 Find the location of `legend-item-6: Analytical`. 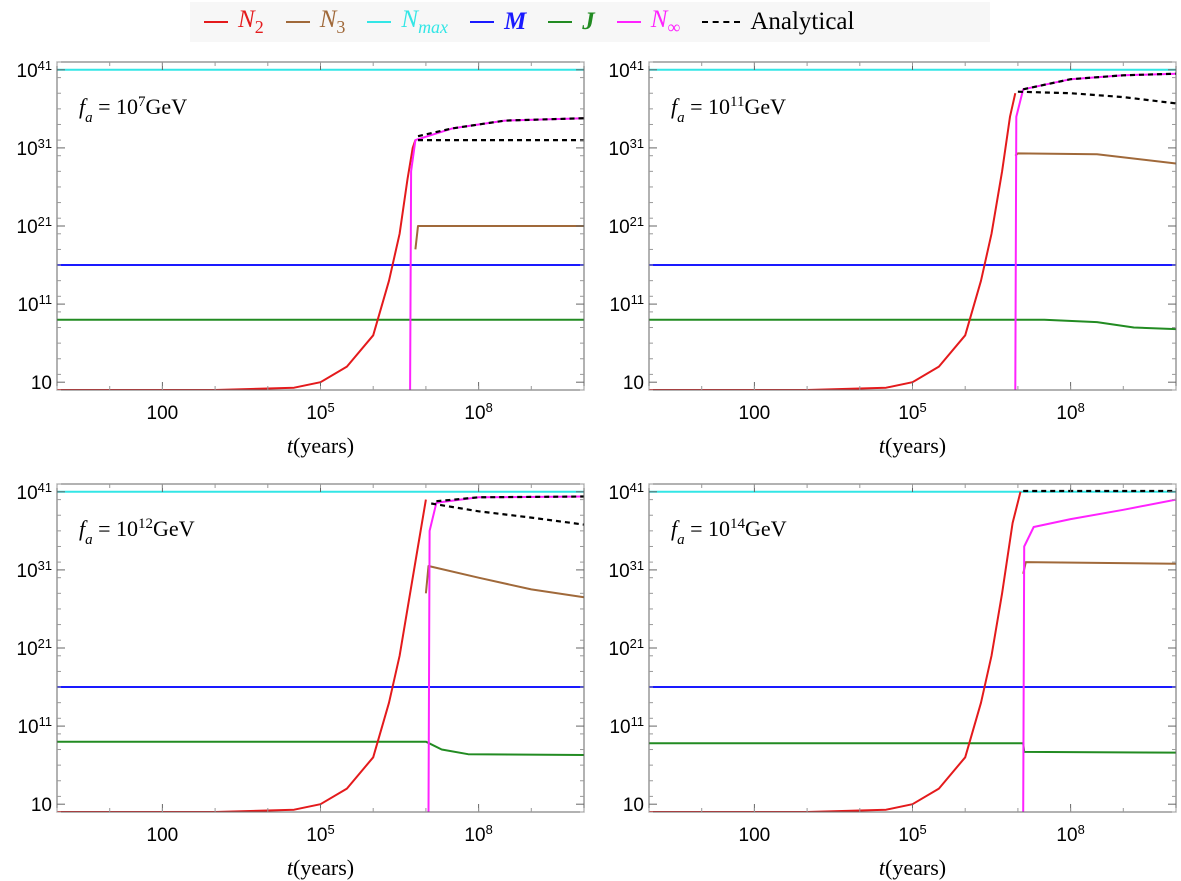

legend-item-6: Analytical is located at coordinates (778, 22).